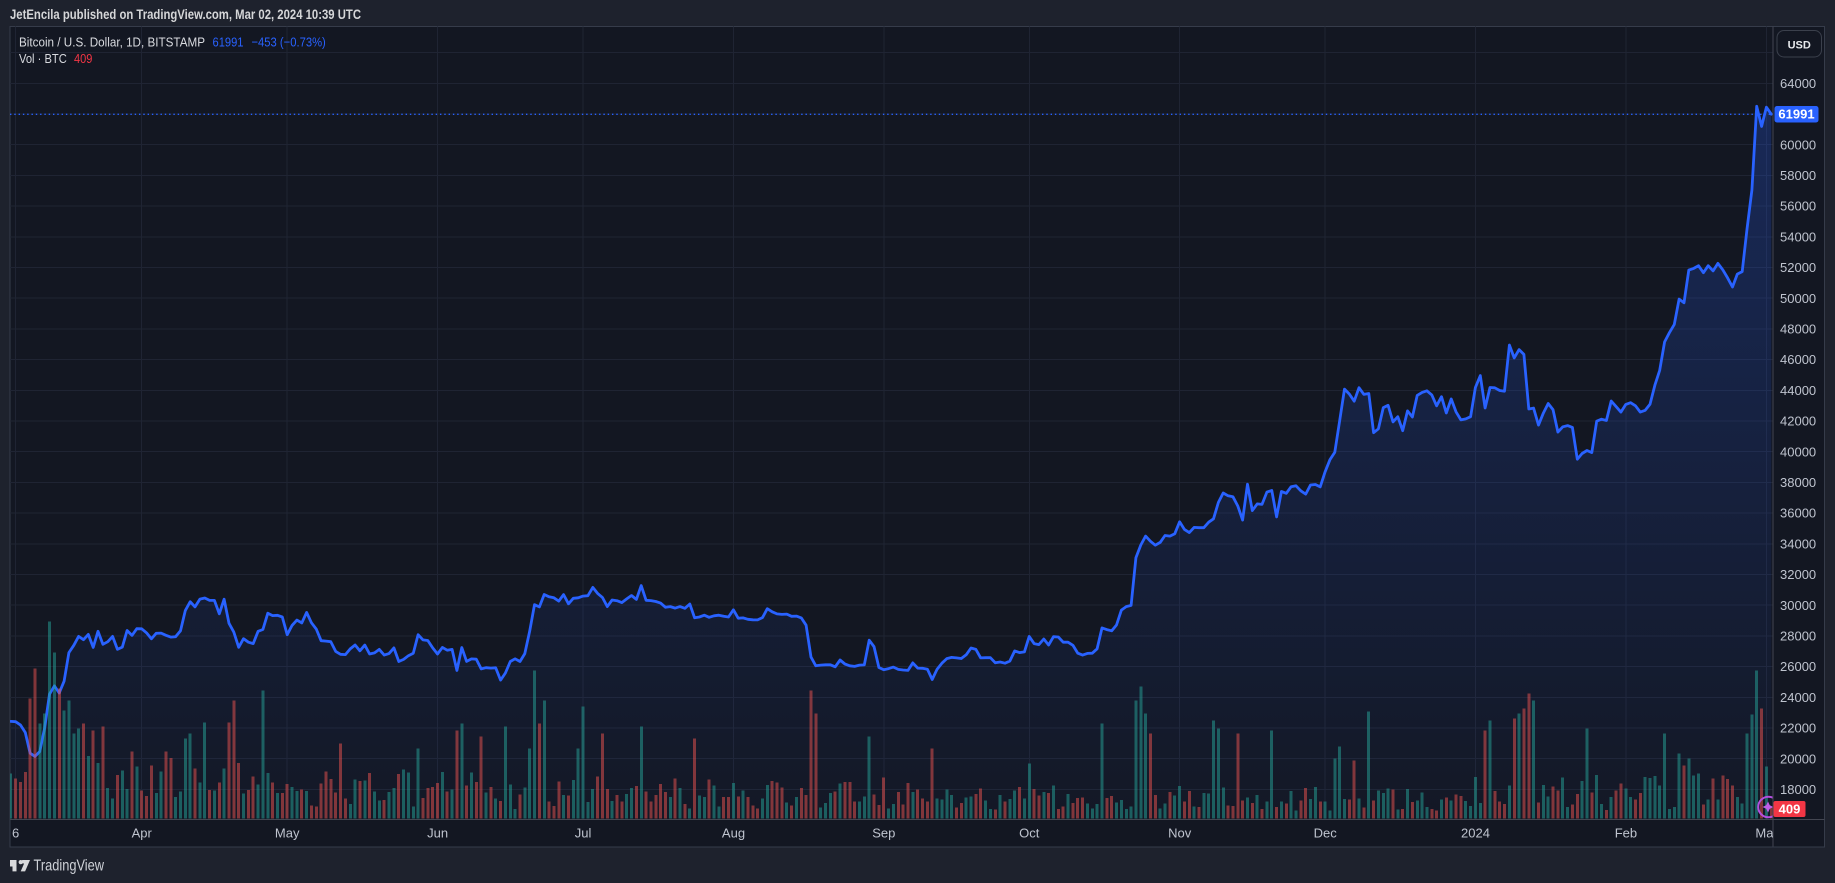  What do you see at coordinates (1798, 421) in the screenshot?
I see `svg-text: 42000` at bounding box center [1798, 421].